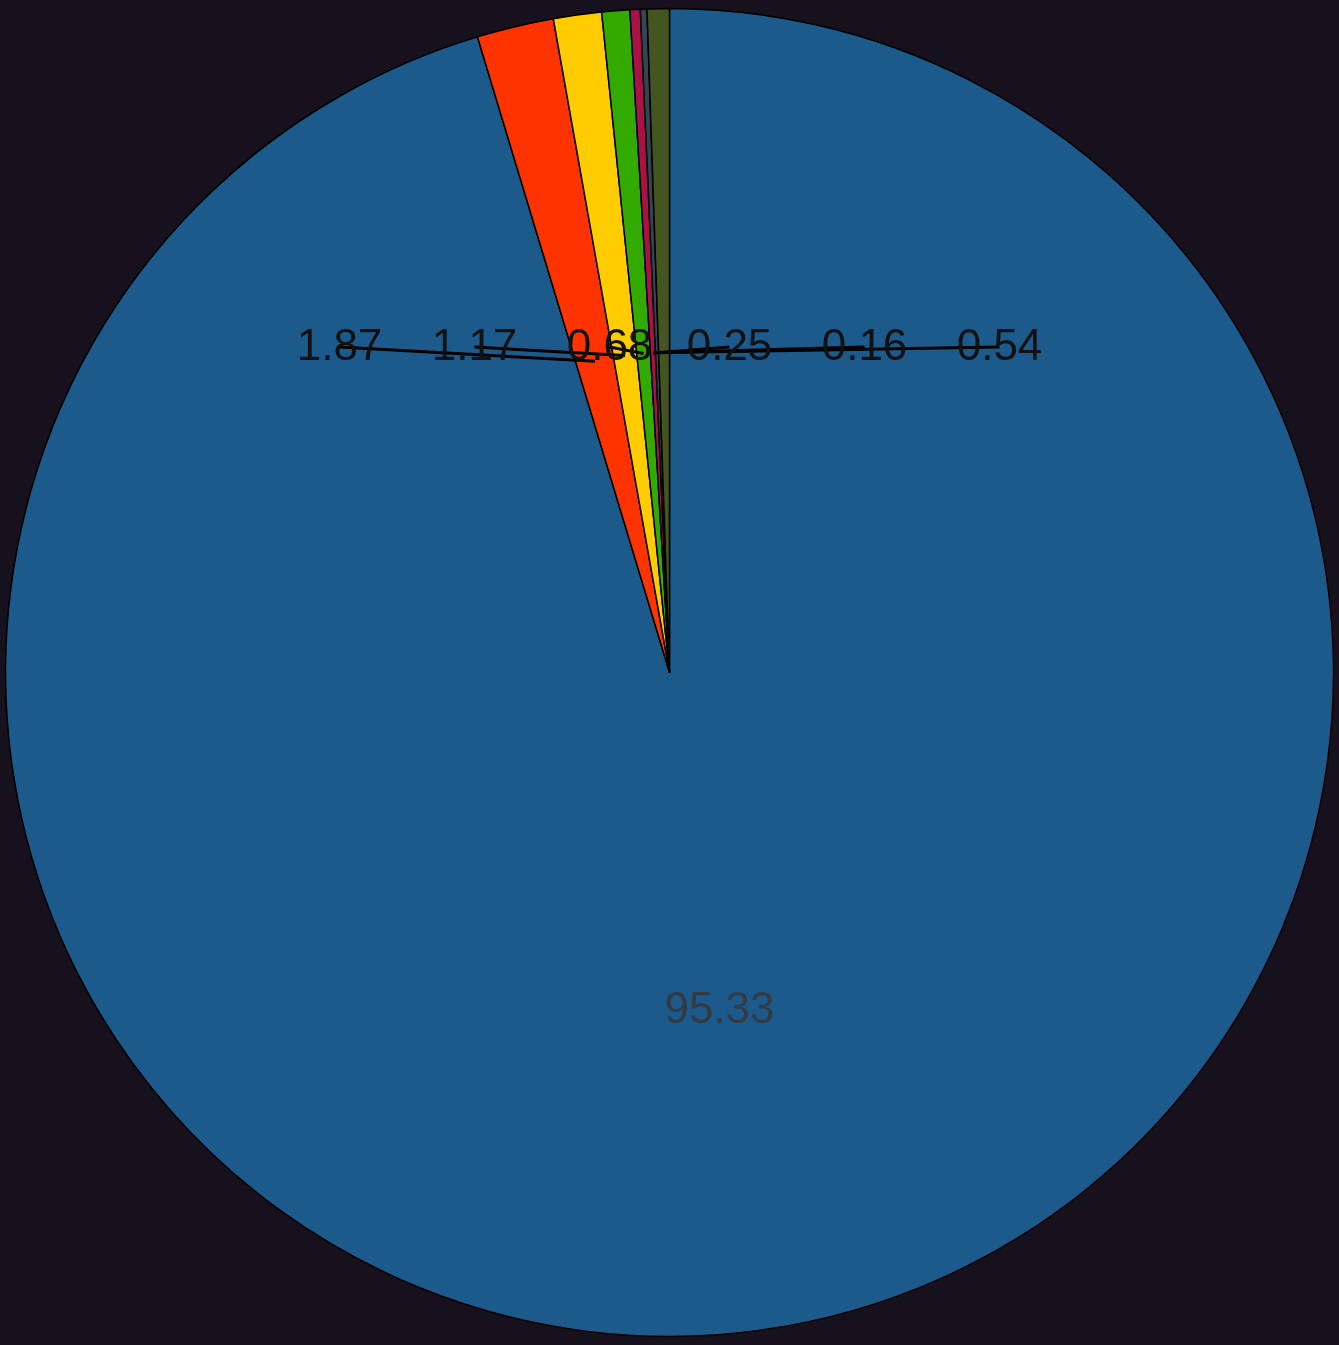 The image size is (1339, 1345). Describe the element at coordinates (999, 344) in the screenshot. I see `data-label: 0.54` at that location.